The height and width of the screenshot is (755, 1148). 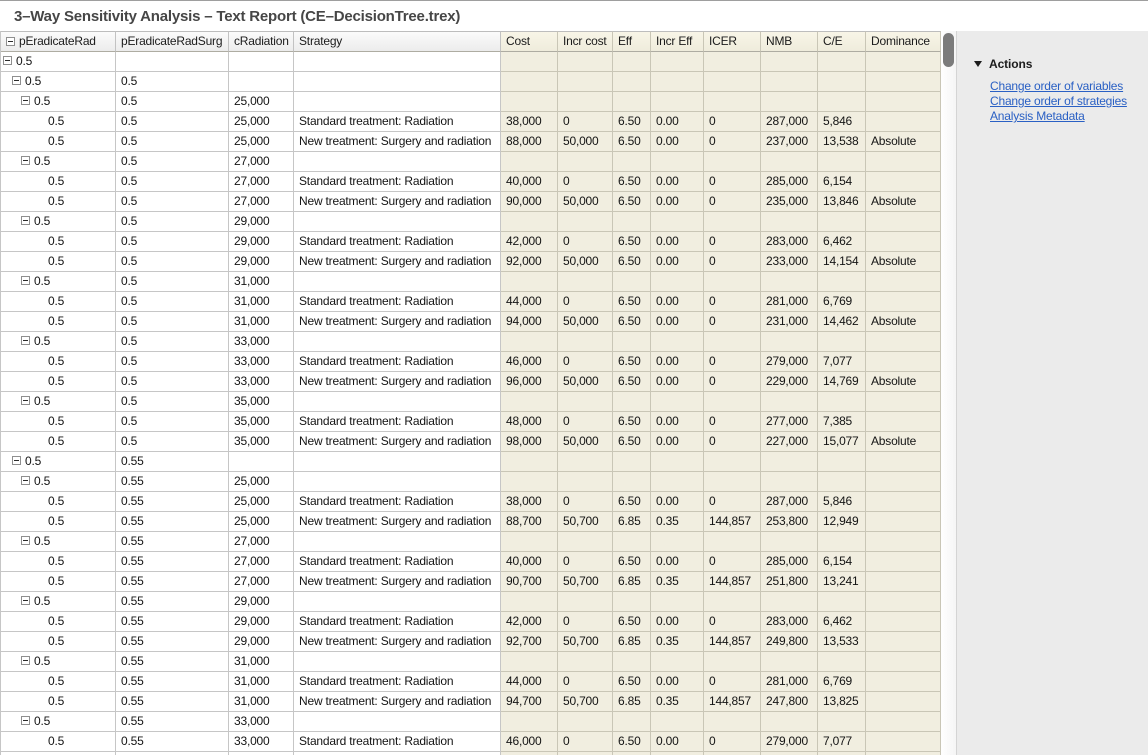 I want to click on table-row: 0.5, so click(x=471, y=62).